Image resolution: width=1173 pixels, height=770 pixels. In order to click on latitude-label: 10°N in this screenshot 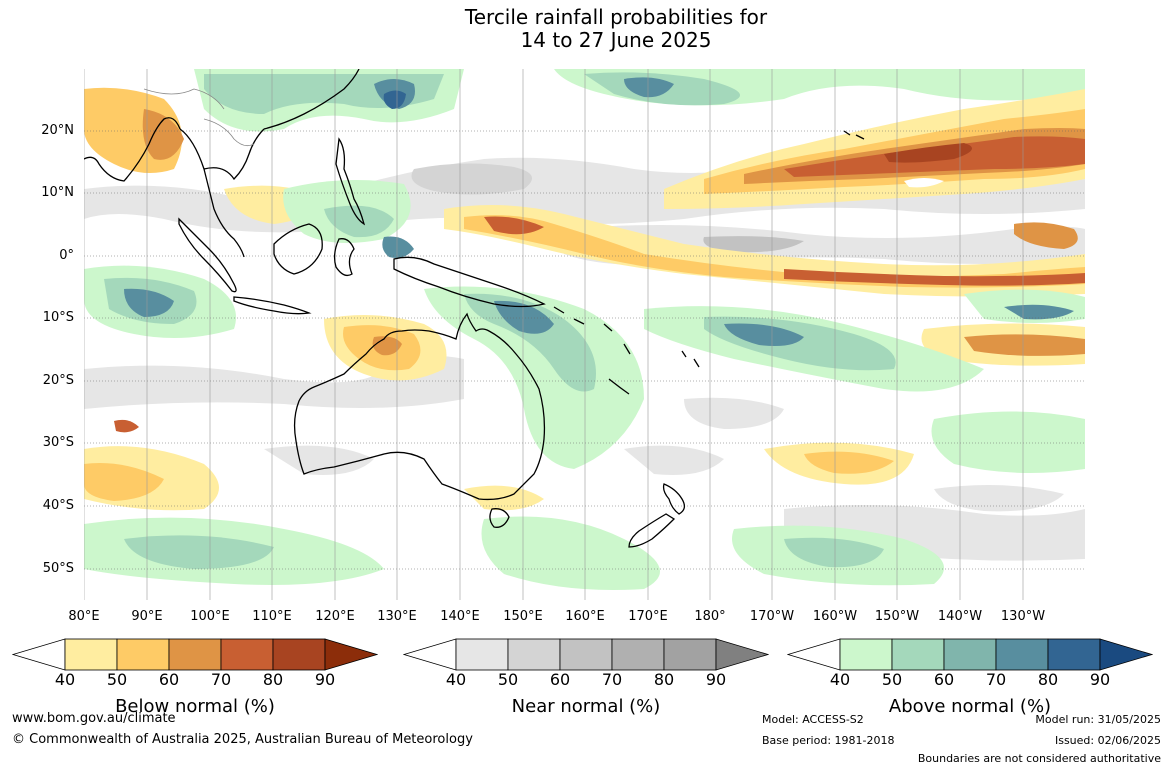, I will do `click(57, 192)`.